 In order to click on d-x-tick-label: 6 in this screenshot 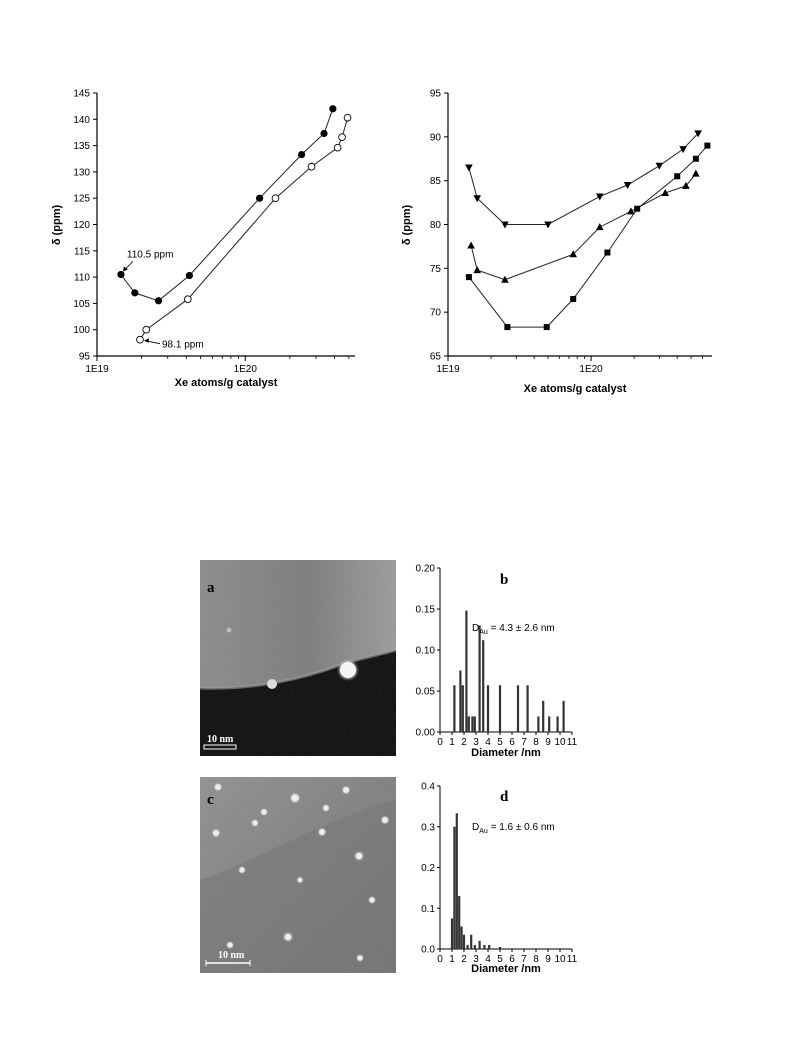, I will do `click(512, 959)`.